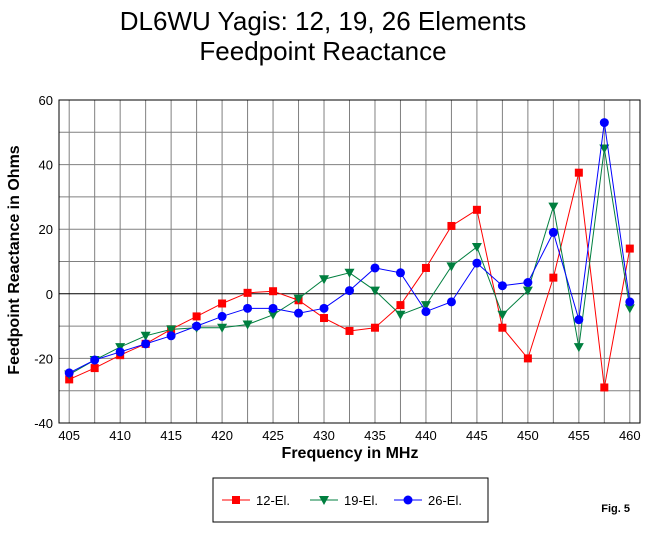 This screenshot has height=533, width=646. What do you see at coordinates (171, 435) in the screenshot?
I see `x-tick-label: 415` at bounding box center [171, 435].